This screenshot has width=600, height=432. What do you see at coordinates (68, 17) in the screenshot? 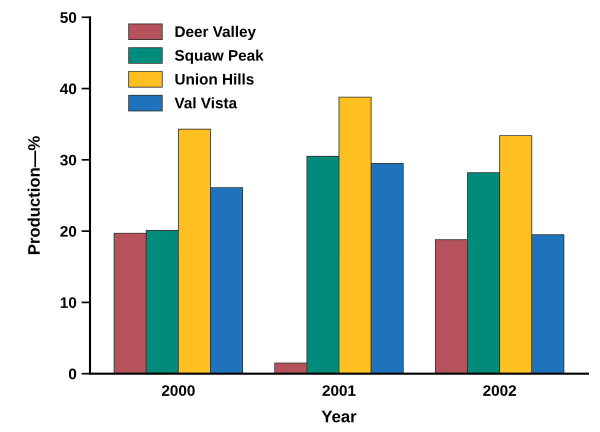
I see `y-tick-label: 50` at bounding box center [68, 17].